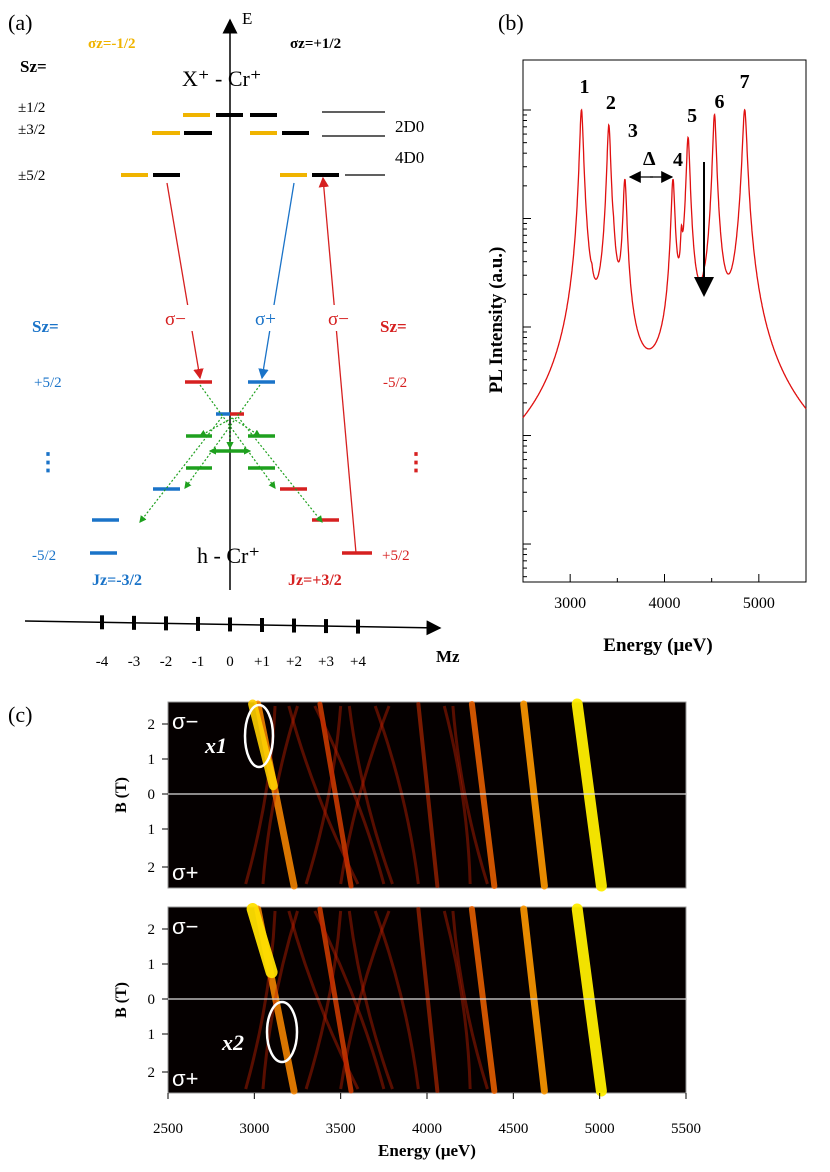 The height and width of the screenshot is (1172, 830). I want to click on sz-row-1: ±1/2, so click(31, 108).